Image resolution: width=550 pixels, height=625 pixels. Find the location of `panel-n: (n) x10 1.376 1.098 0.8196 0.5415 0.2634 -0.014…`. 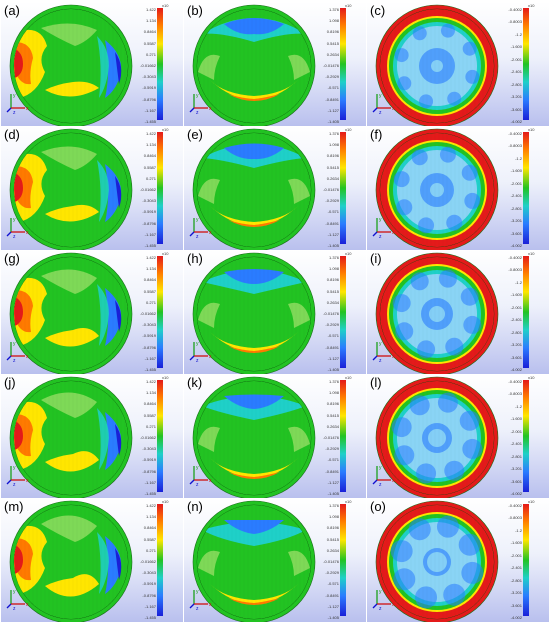

panel-n: (n) x10 1.376 1.098 0.8196 0.5415 0.2634 -0.014… is located at coordinates (275, 560).